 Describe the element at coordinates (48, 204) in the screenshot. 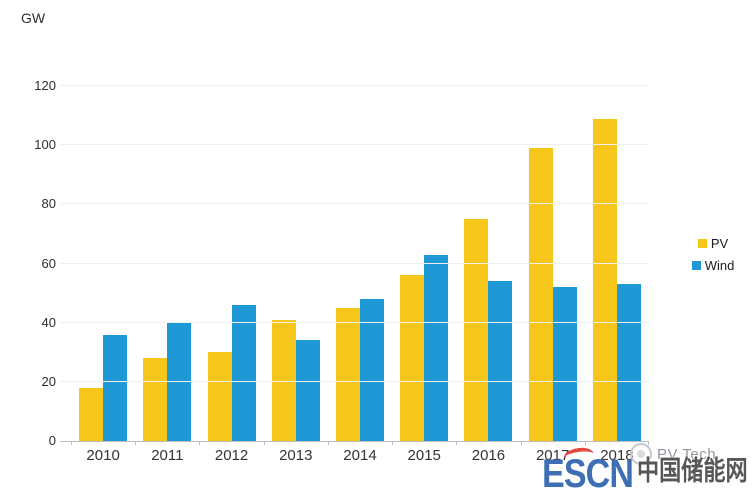

I see `y-tick-label-80: 80` at that location.